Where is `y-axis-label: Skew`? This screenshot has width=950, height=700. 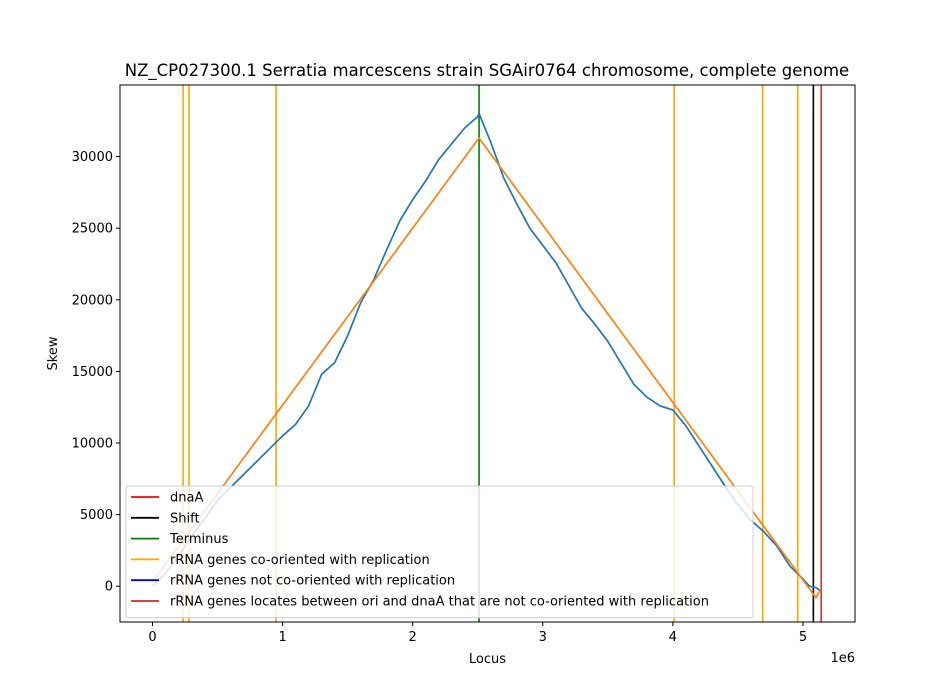
y-axis-label: Skew is located at coordinates (53, 353).